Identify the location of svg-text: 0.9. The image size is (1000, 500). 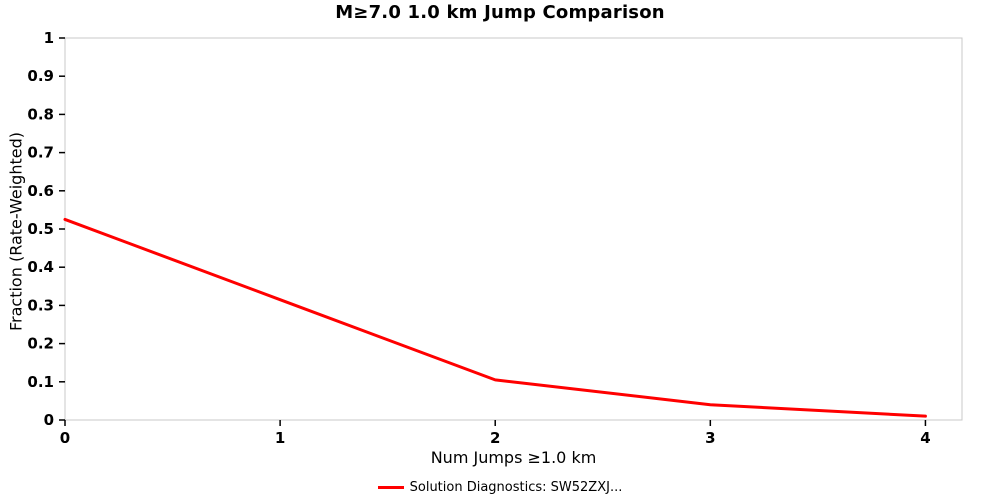
(40, 76).